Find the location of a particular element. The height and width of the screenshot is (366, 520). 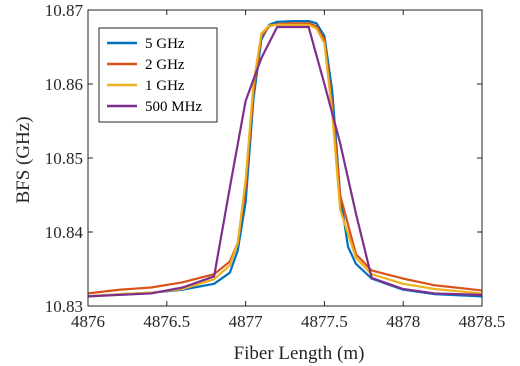

legend-label: 1 GHz is located at coordinates (165, 86).